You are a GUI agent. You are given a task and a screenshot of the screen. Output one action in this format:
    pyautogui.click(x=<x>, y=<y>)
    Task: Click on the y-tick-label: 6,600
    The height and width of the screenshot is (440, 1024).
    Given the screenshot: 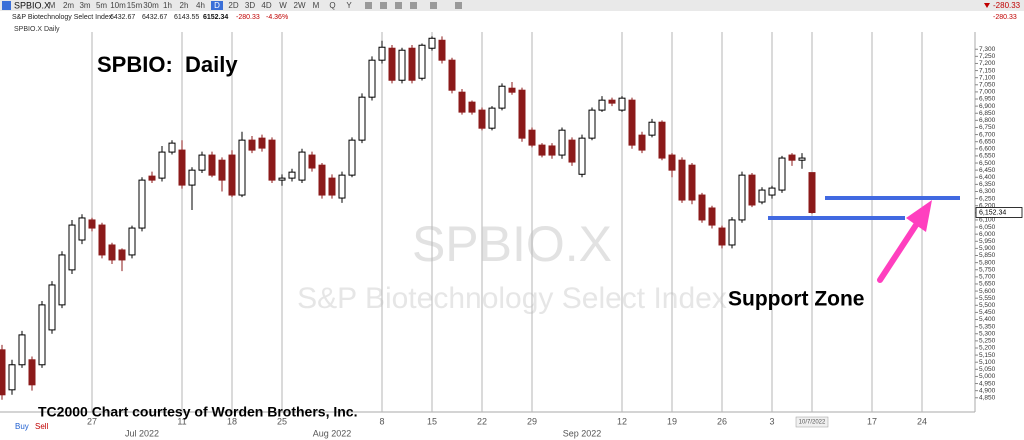 What is the action you would take?
    pyautogui.click(x=987, y=149)
    